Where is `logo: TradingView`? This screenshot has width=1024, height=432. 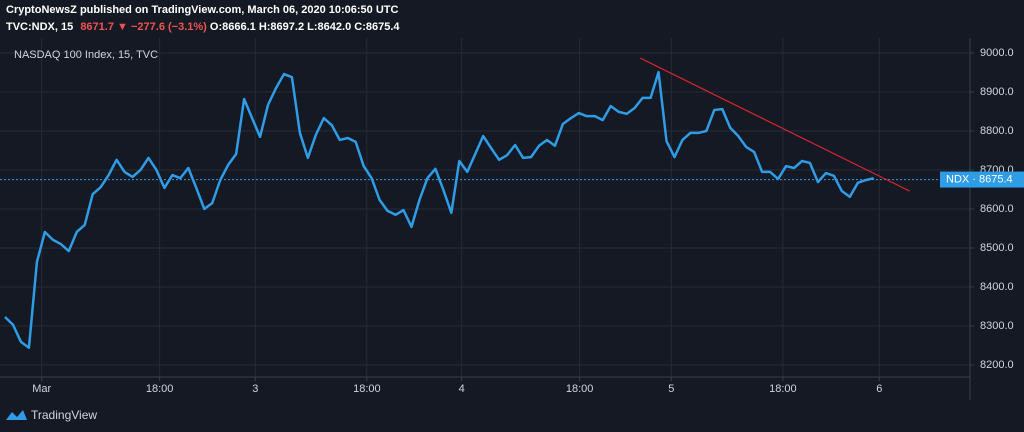 logo: TradingView is located at coordinates (51, 415).